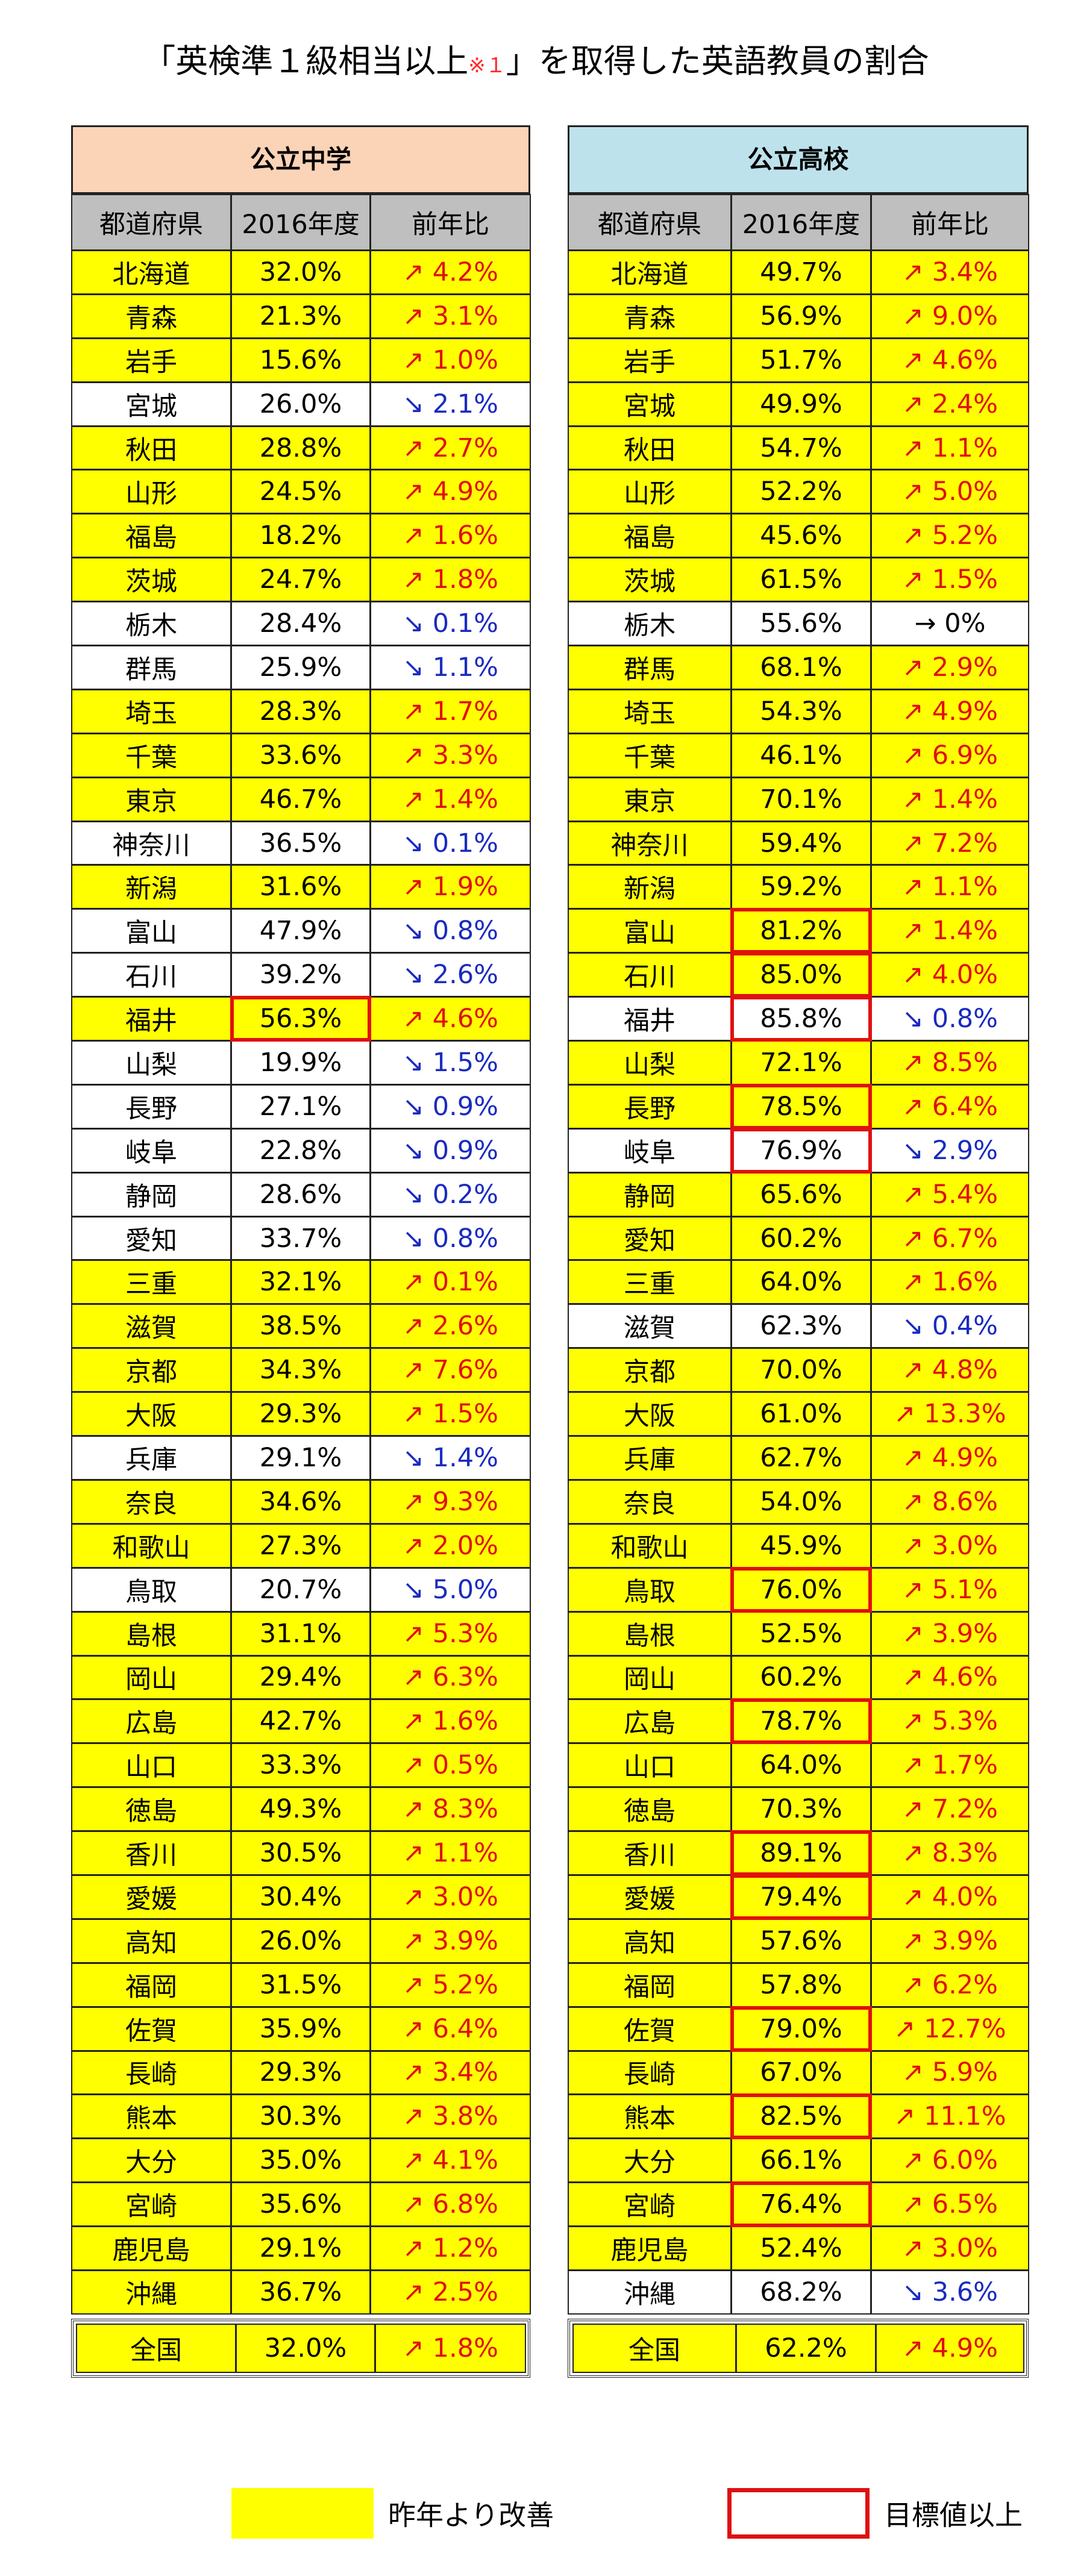  Describe the element at coordinates (450, 1502) in the screenshot. I see `change-cell: ↗ 9.3%` at that location.